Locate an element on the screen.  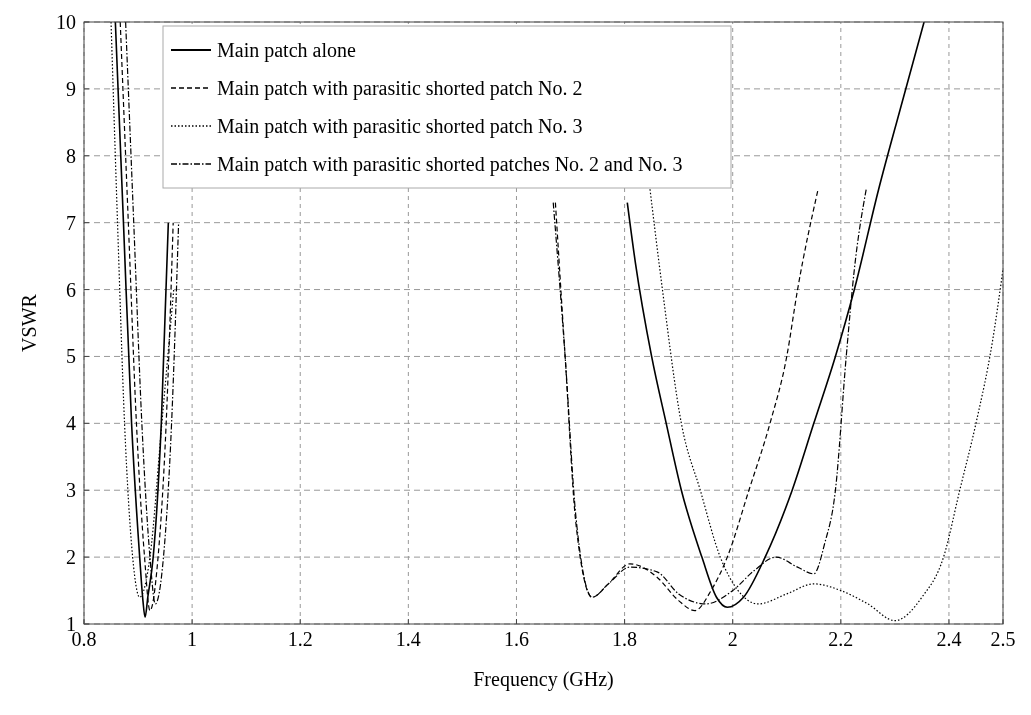
legend-label: Main patch alone is located at coordinates (286, 50).